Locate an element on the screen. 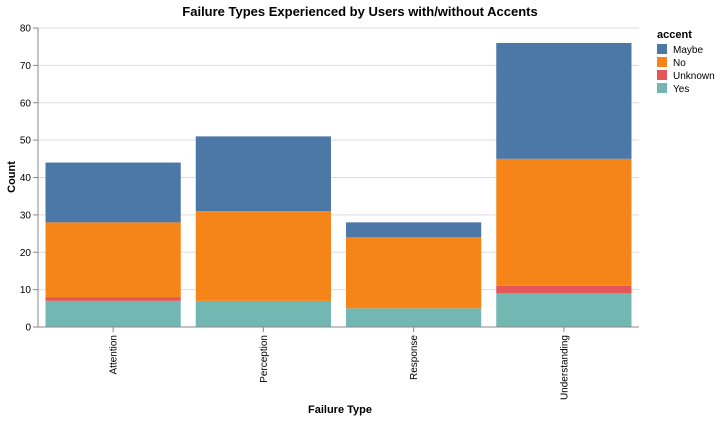 The height and width of the screenshot is (425, 720). legend-label-maybe: Maybe is located at coordinates (688, 50).